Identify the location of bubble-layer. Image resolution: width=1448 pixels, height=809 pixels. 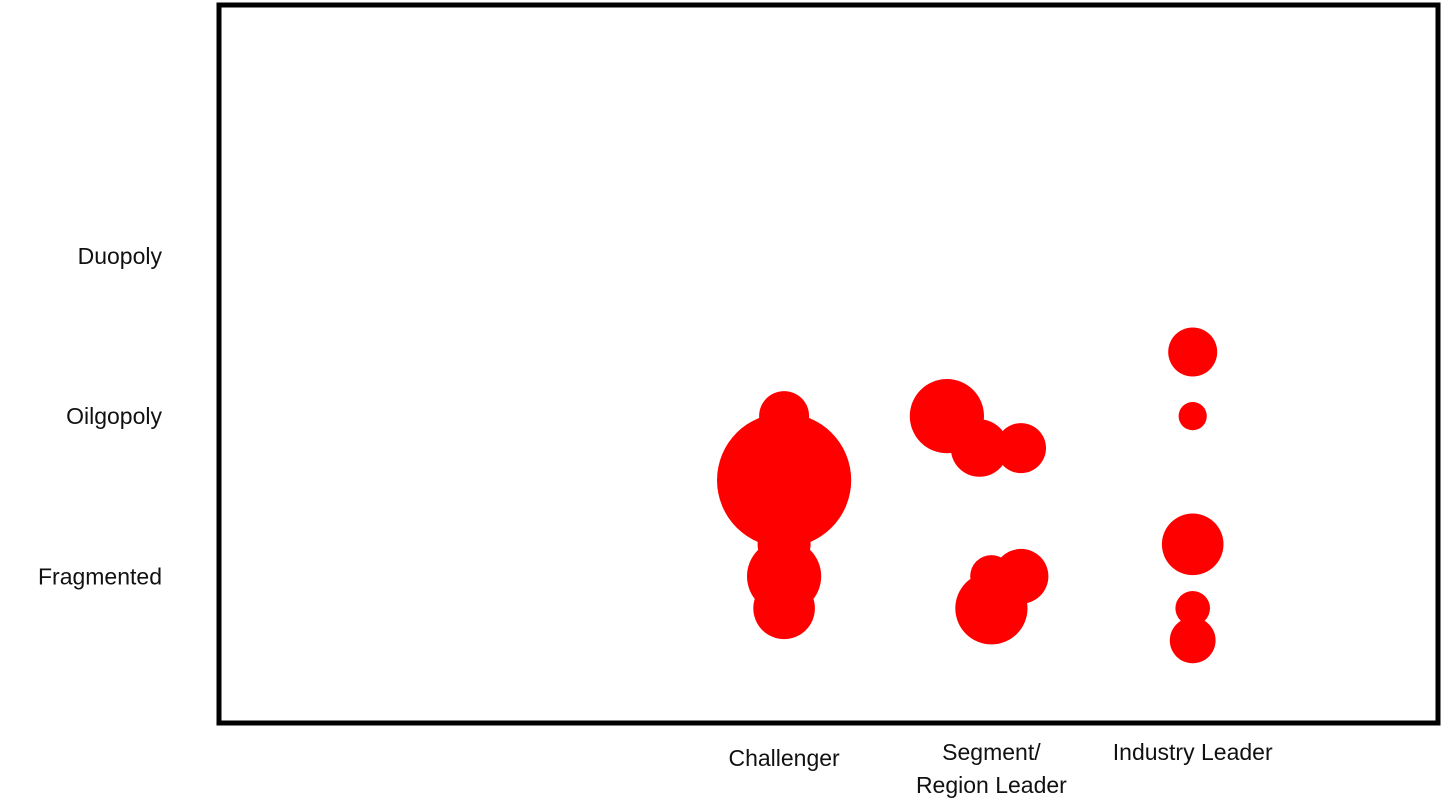
(970, 495).